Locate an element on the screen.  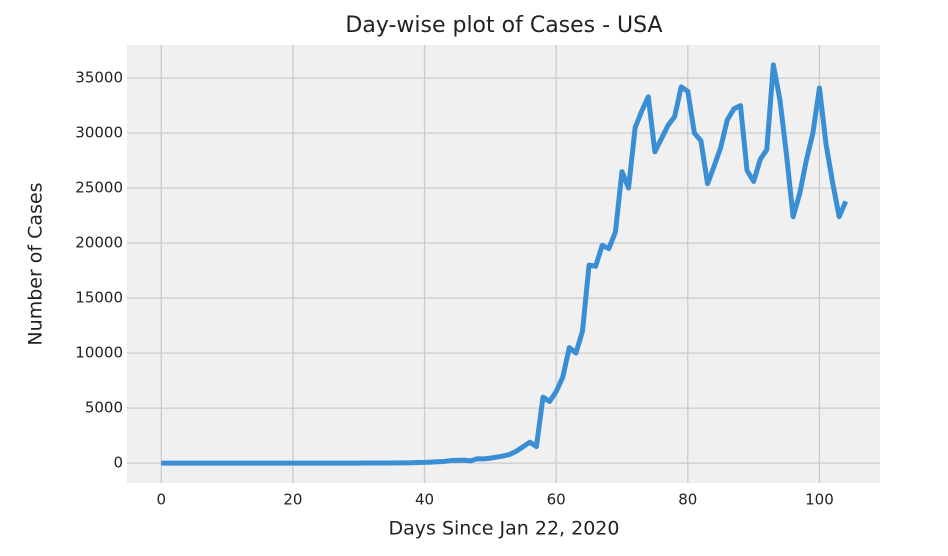
x-tick-label: 100 is located at coordinates (819, 500).